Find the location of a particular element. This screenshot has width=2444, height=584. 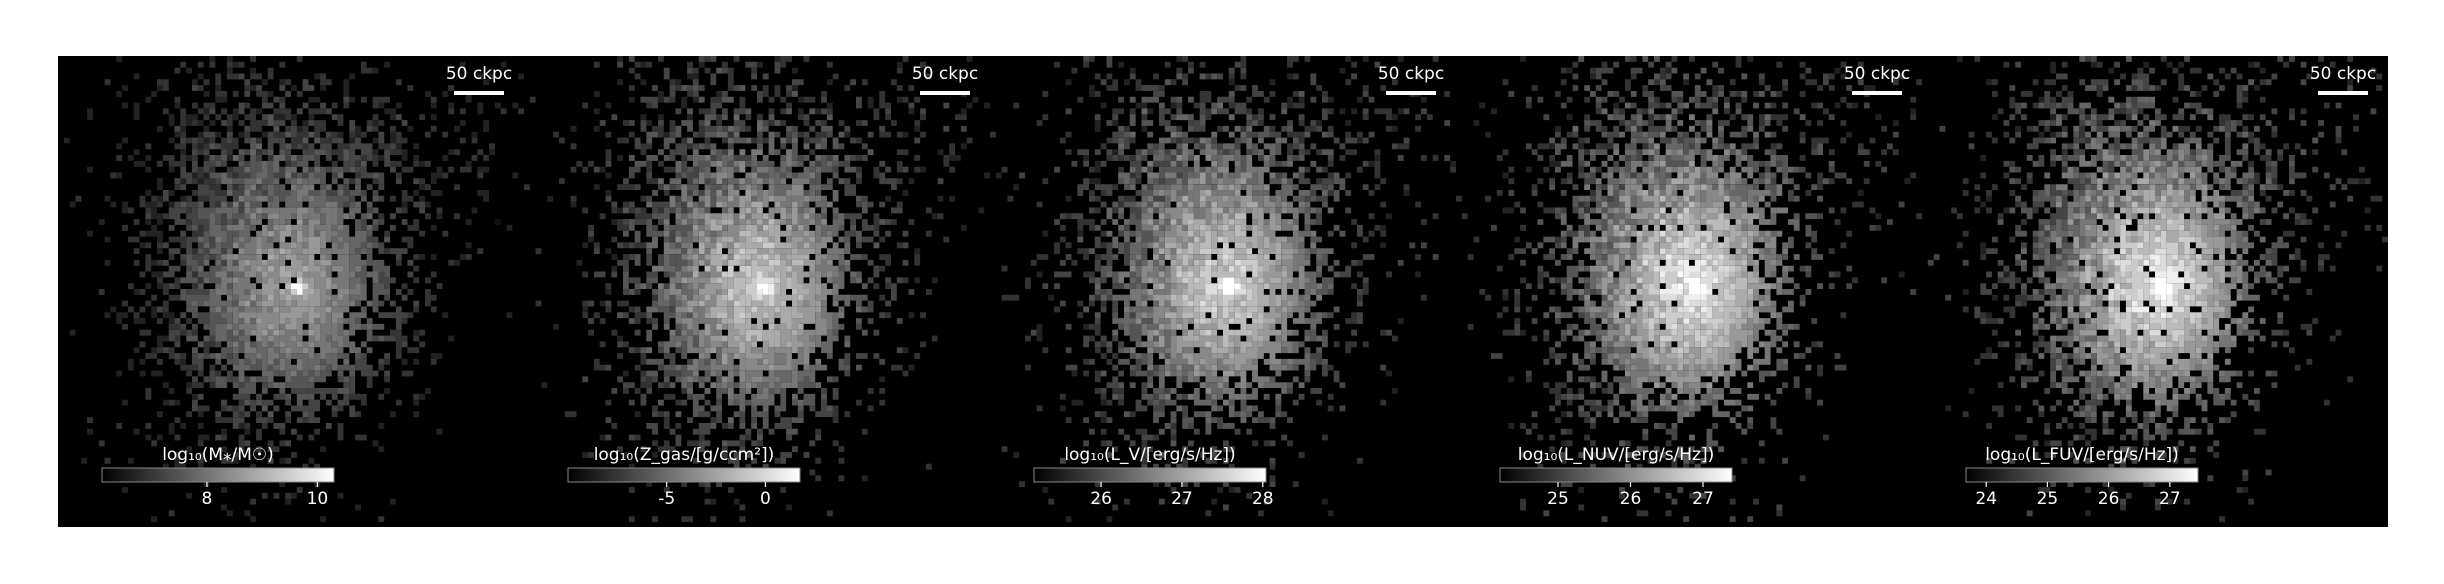

colorbar-label: log₁₀(L_V/[erg/s/Hz]) is located at coordinates (1149, 455).